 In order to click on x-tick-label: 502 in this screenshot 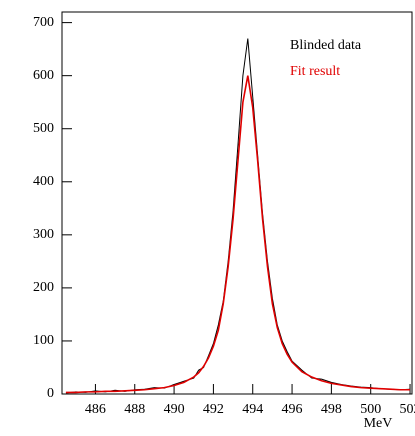, I will do `click(407, 409)`.